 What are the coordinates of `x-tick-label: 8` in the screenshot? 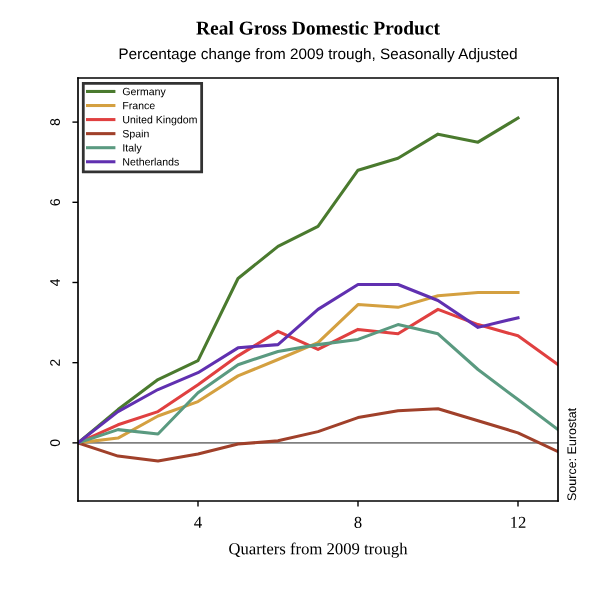 It's located at (358, 522).